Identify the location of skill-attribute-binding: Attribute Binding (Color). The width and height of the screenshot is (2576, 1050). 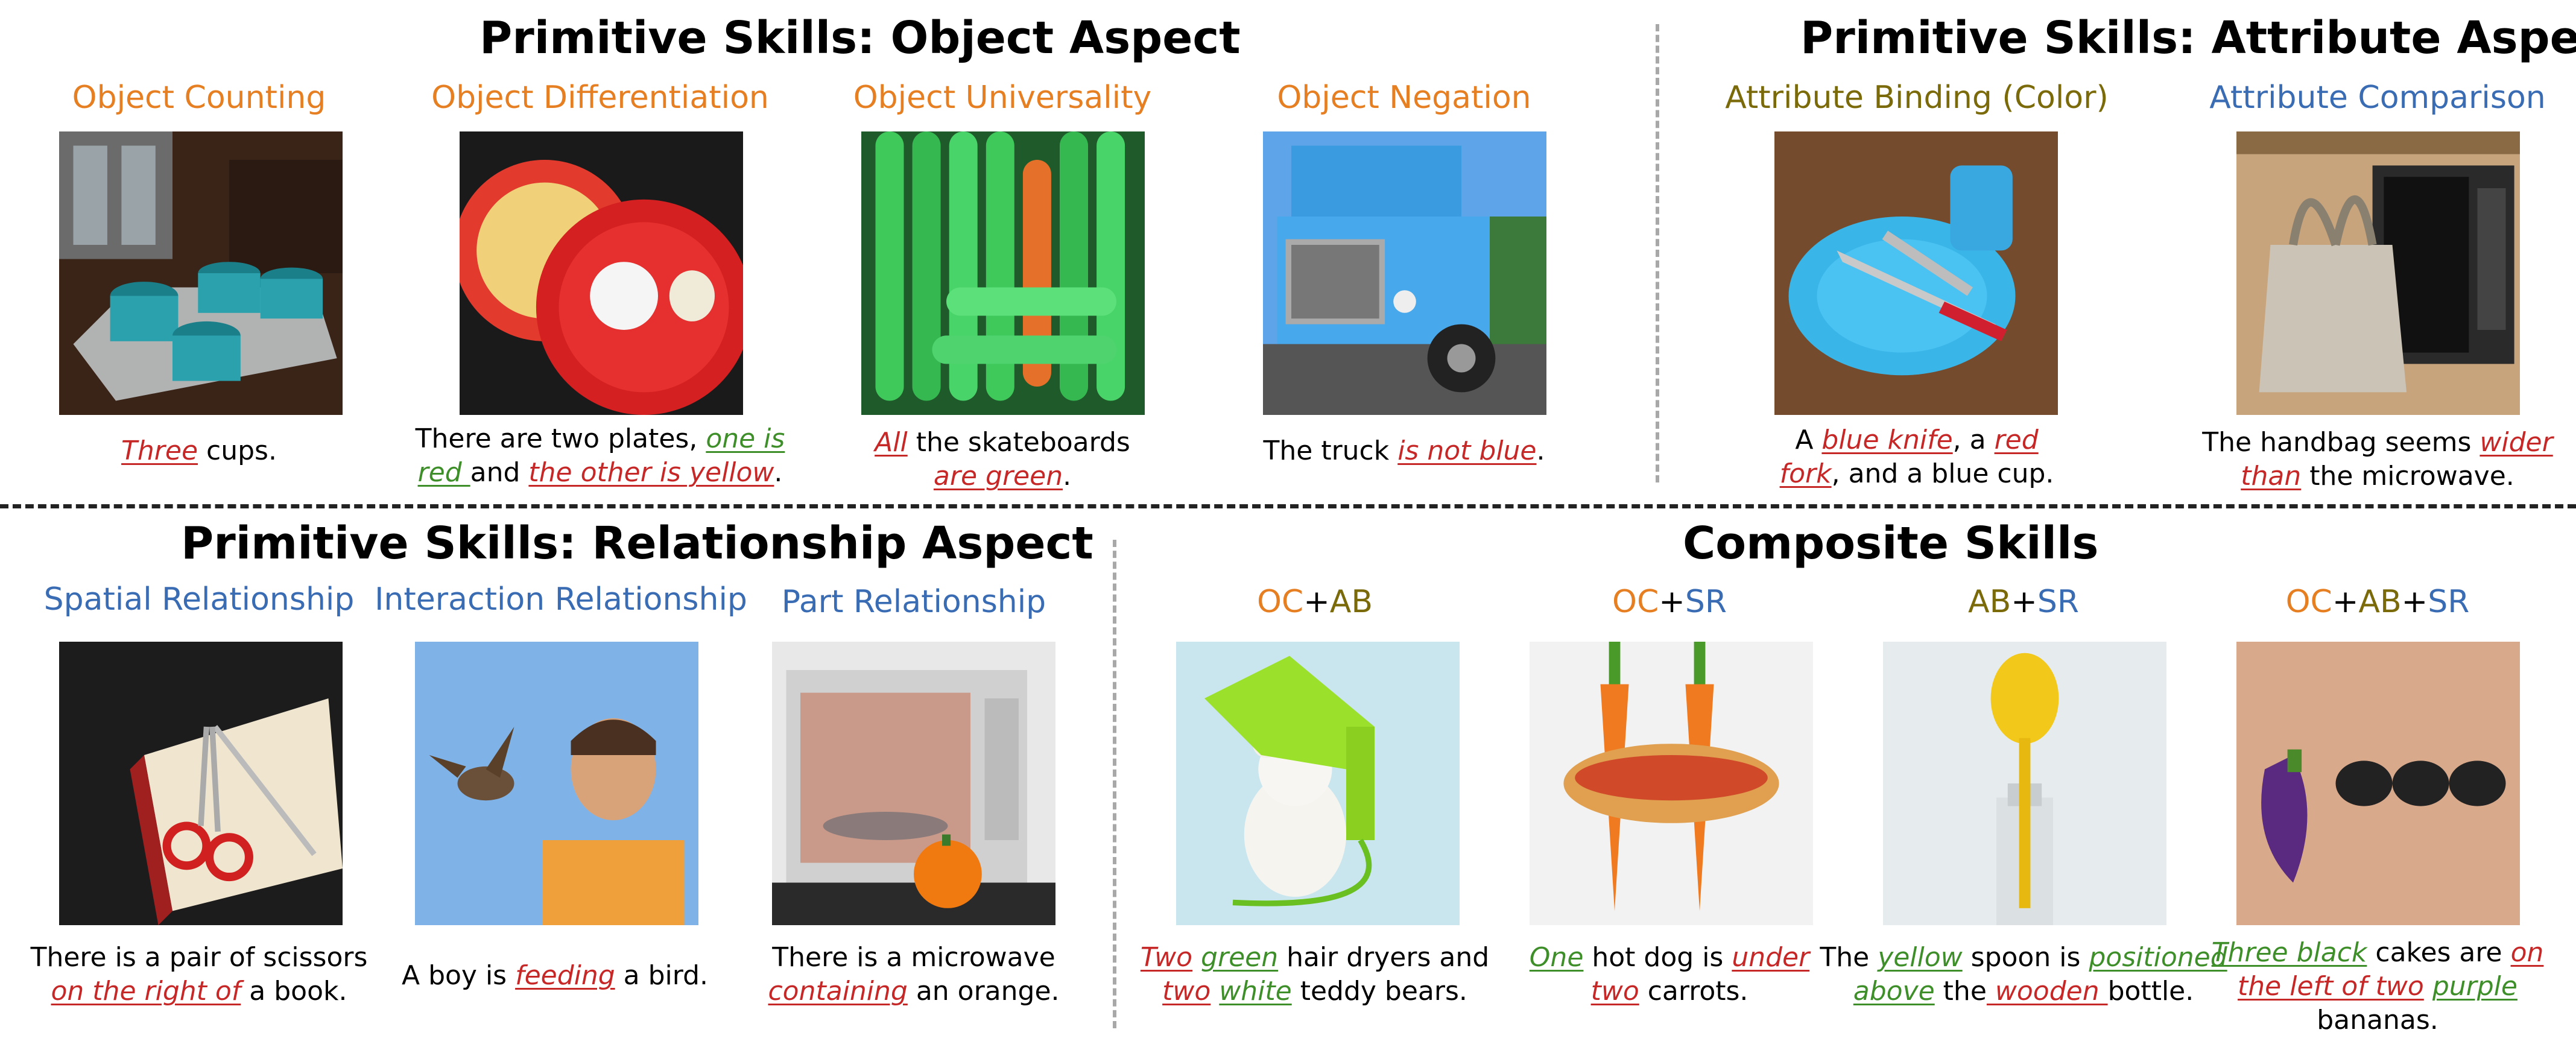
(1917, 98).